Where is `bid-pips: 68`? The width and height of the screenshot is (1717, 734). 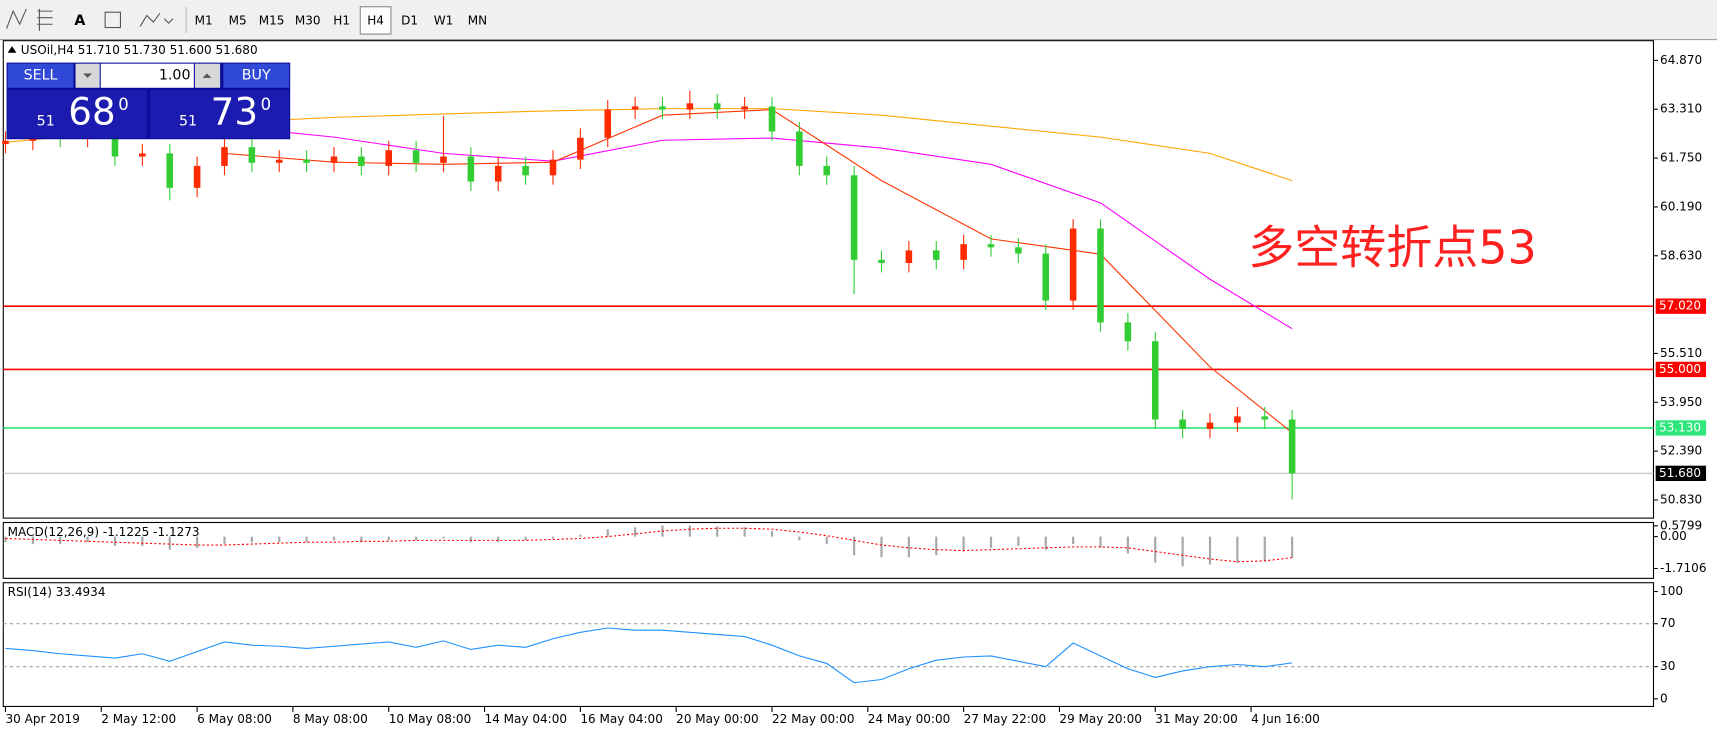 bid-pips: 68 is located at coordinates (91, 112).